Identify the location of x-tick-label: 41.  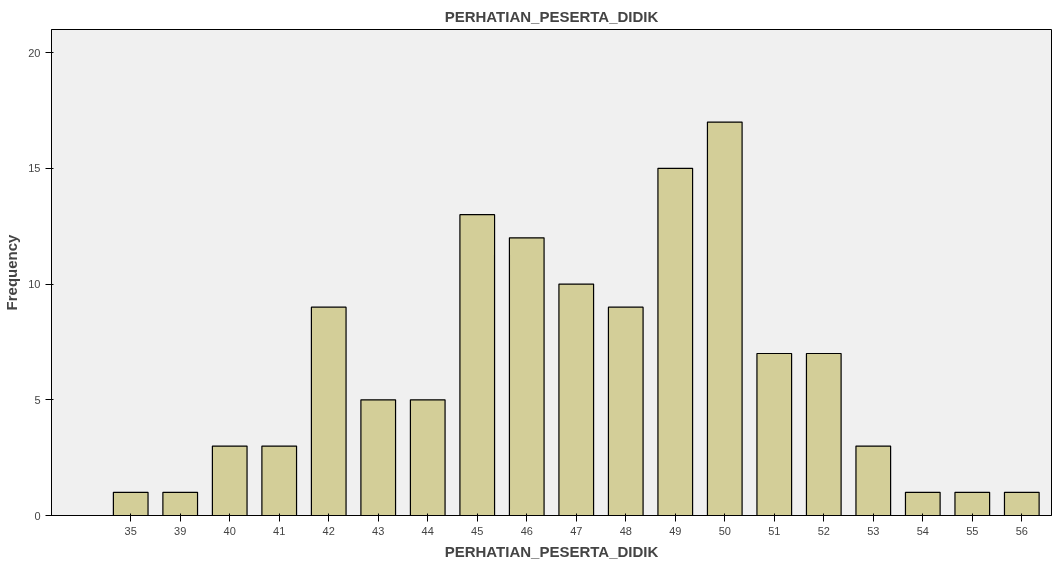
(279, 530).